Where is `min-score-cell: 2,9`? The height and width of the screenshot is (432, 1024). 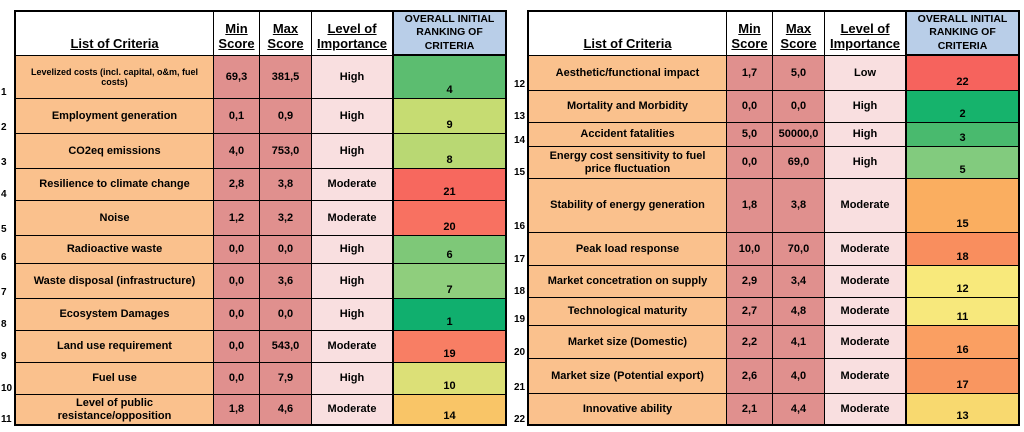 min-score-cell: 2,9 is located at coordinates (750, 282).